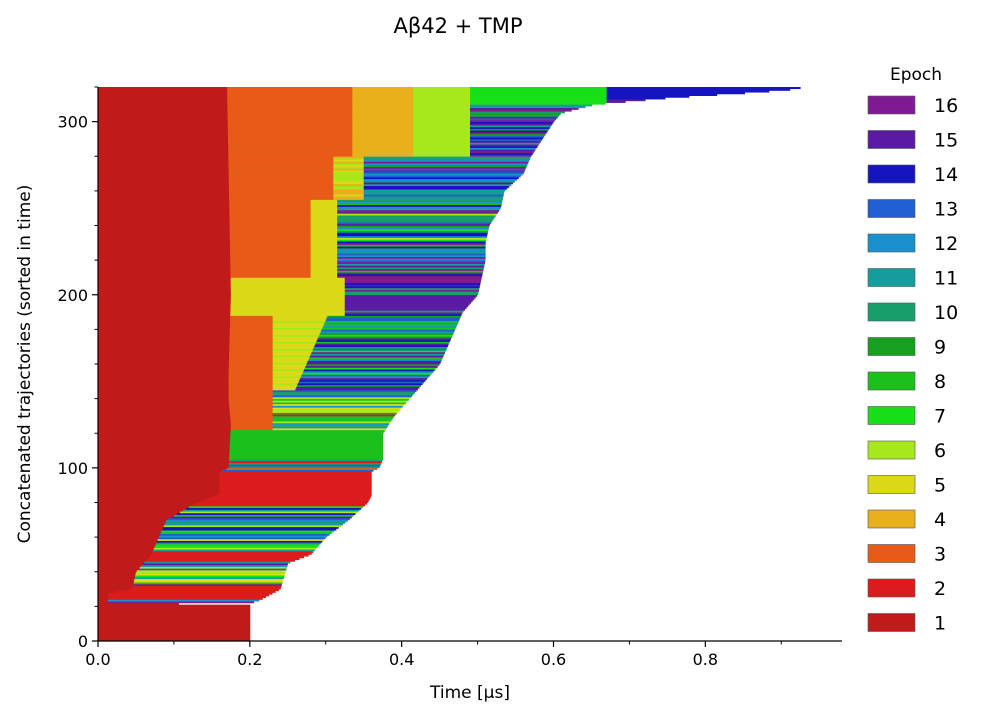 The image size is (986, 719). Describe the element at coordinates (72, 468) in the screenshot. I see `y-tick-label: 100` at that location.